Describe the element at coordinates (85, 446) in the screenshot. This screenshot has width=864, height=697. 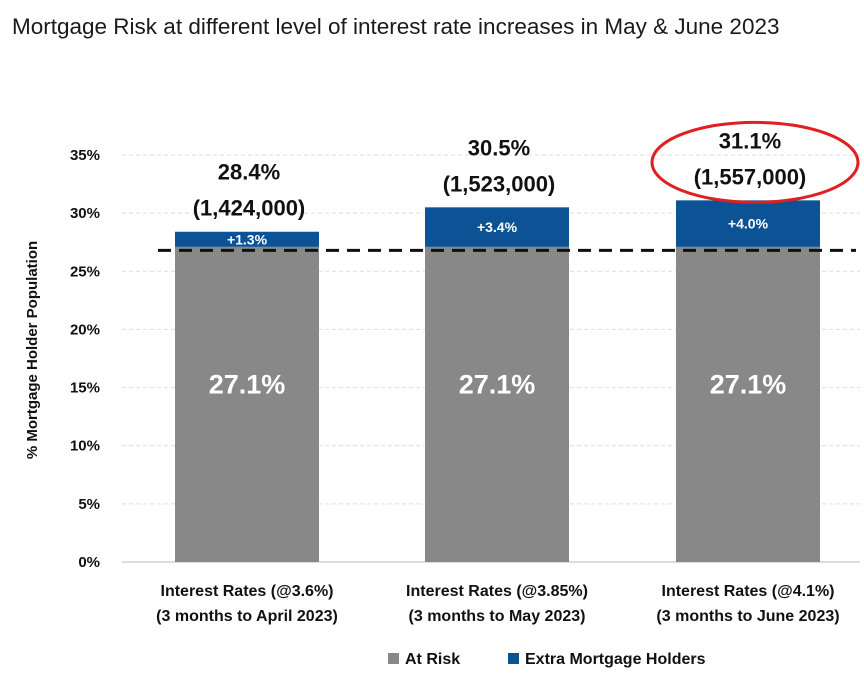
I see `y-tick-label: 10%` at that location.